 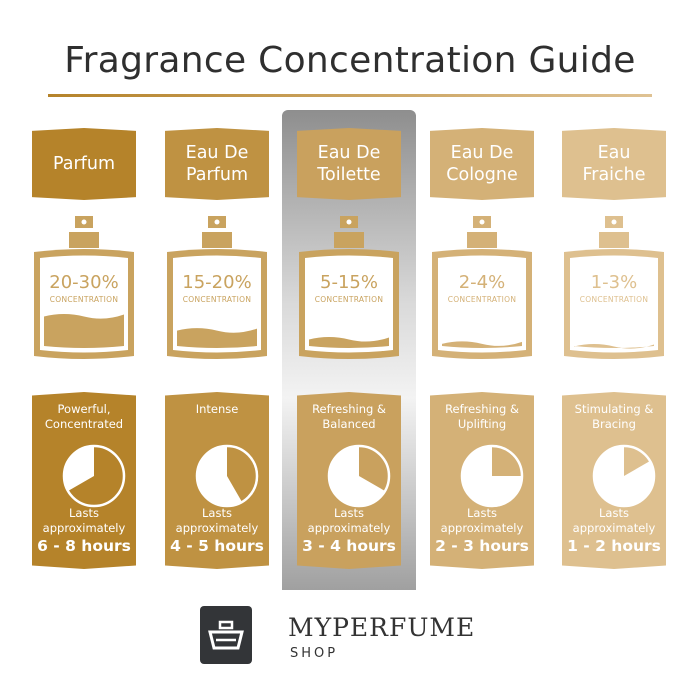 I want to click on title-divider, so click(x=350, y=95).